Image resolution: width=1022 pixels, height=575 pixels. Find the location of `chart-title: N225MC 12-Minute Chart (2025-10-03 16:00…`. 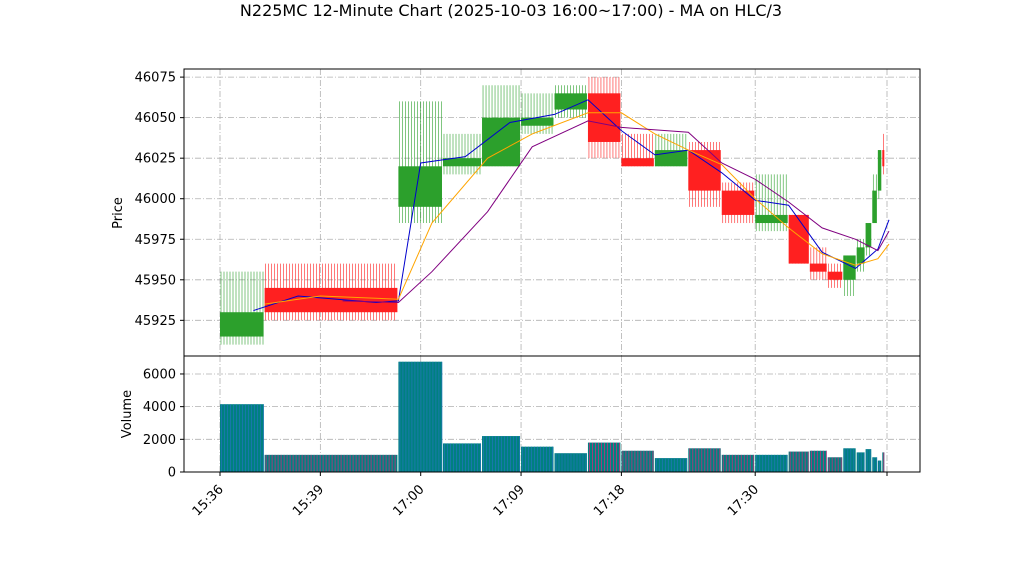

chart-title: N225MC 12-Minute Chart (2025-10-03 16:00… is located at coordinates (511, 10).